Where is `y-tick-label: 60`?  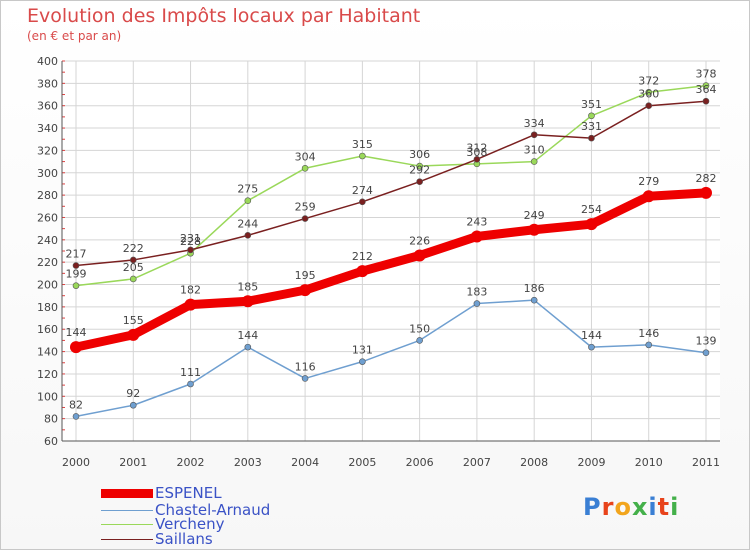
y-tick-label: 60 is located at coordinates (51, 441).